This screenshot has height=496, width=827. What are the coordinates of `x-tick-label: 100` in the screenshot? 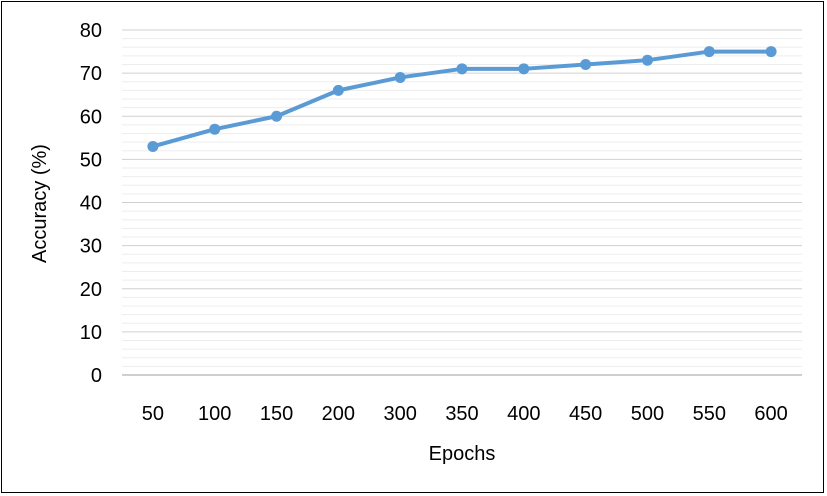 It's located at (214, 414).